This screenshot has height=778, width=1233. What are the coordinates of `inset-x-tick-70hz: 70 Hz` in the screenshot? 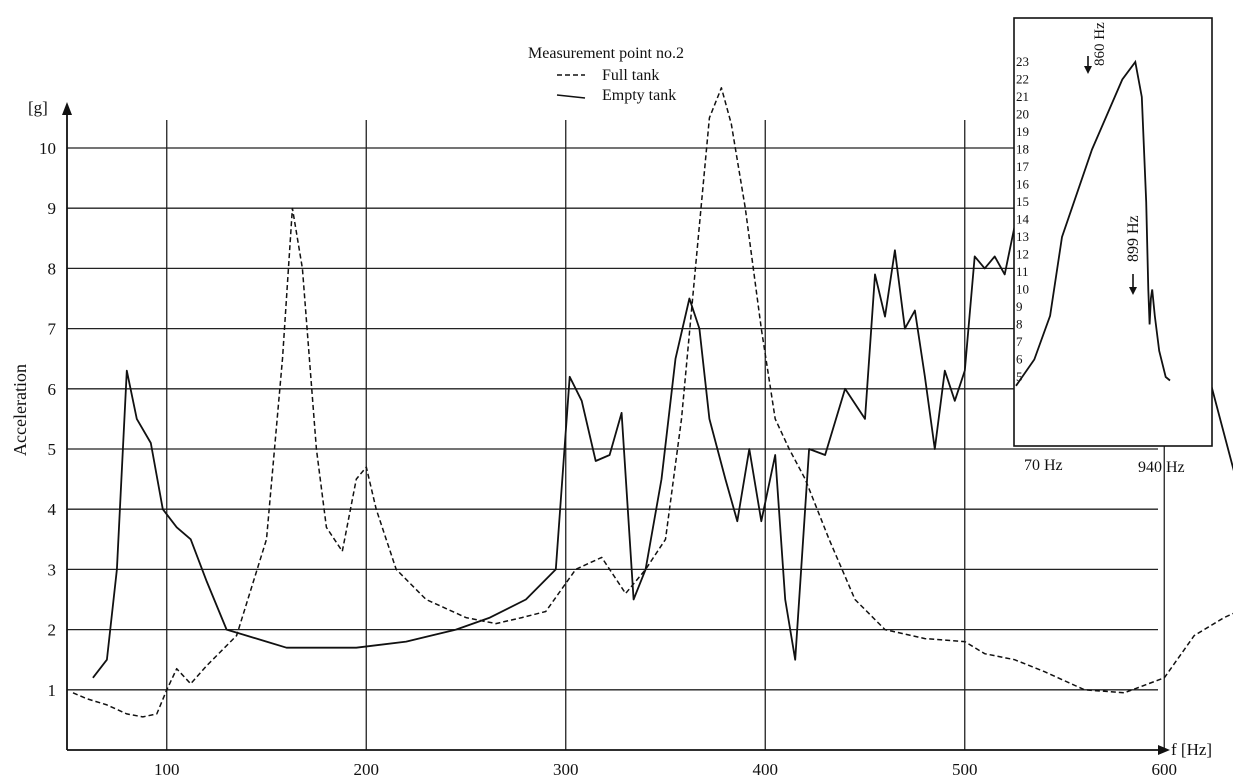 It's located at (1043, 465).